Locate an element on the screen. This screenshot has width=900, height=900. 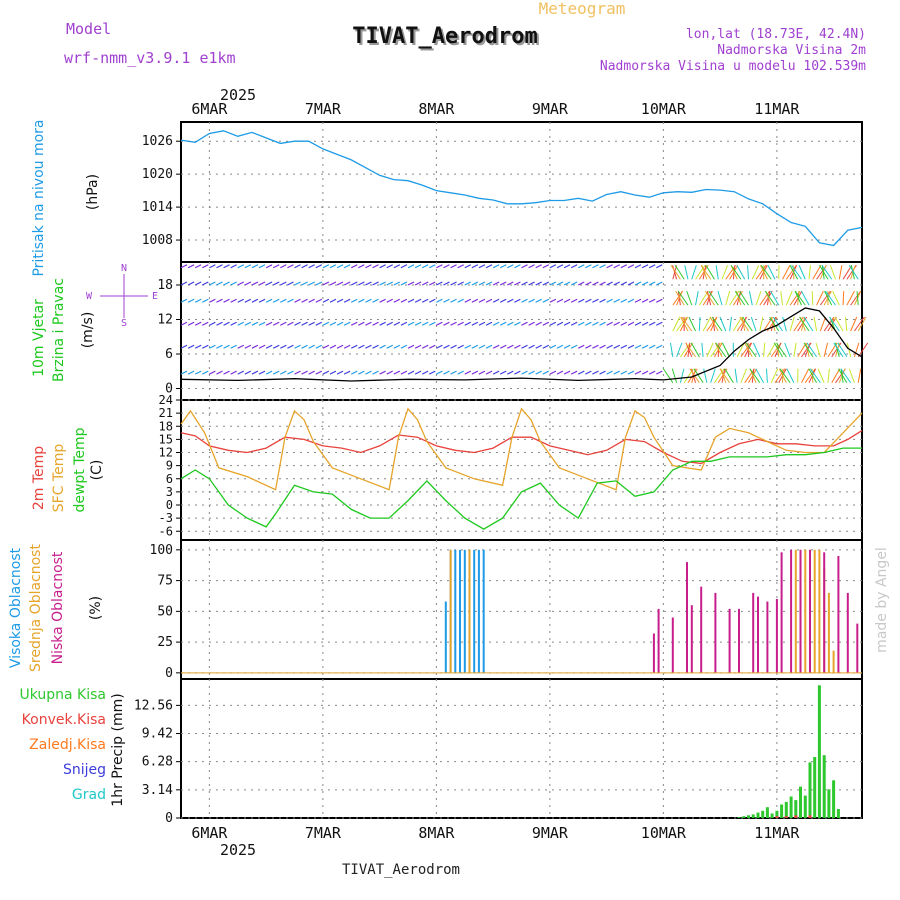
year-label-bottom: 2025 is located at coordinates (238, 850).